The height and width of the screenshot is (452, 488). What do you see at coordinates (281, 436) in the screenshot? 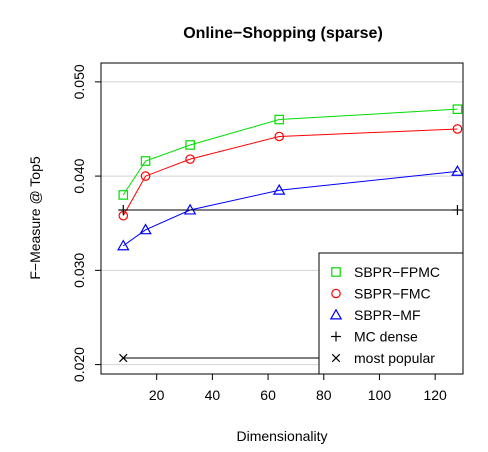
I see `x-axis-label: Dimensionality` at bounding box center [281, 436].